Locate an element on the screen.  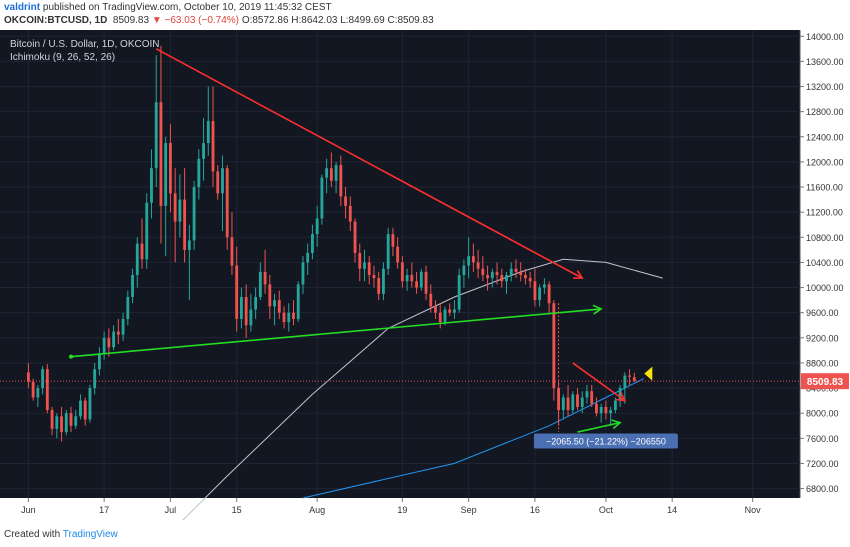
created-with-label: Created with is located at coordinates (32, 534).